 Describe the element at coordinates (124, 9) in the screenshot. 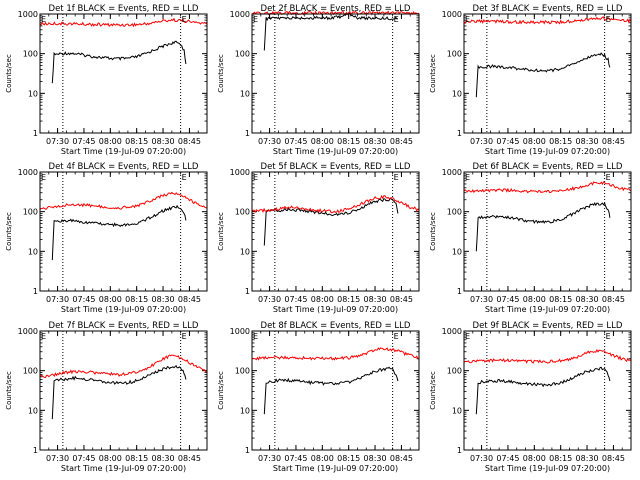

I see `panel-title: Det 1f BLACK = Events, RED = LLD` at that location.